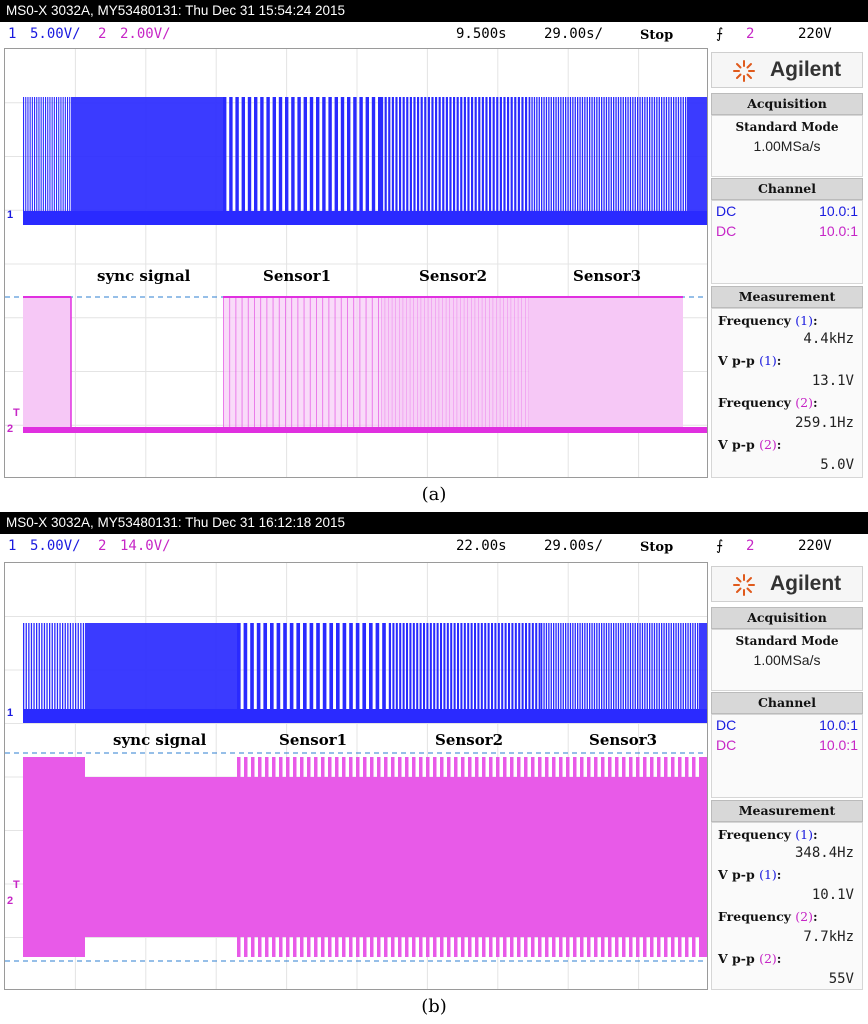 The width and height of the screenshot is (868, 1024). I want to click on meas-2-label: V p-p (1):, so click(750, 360).